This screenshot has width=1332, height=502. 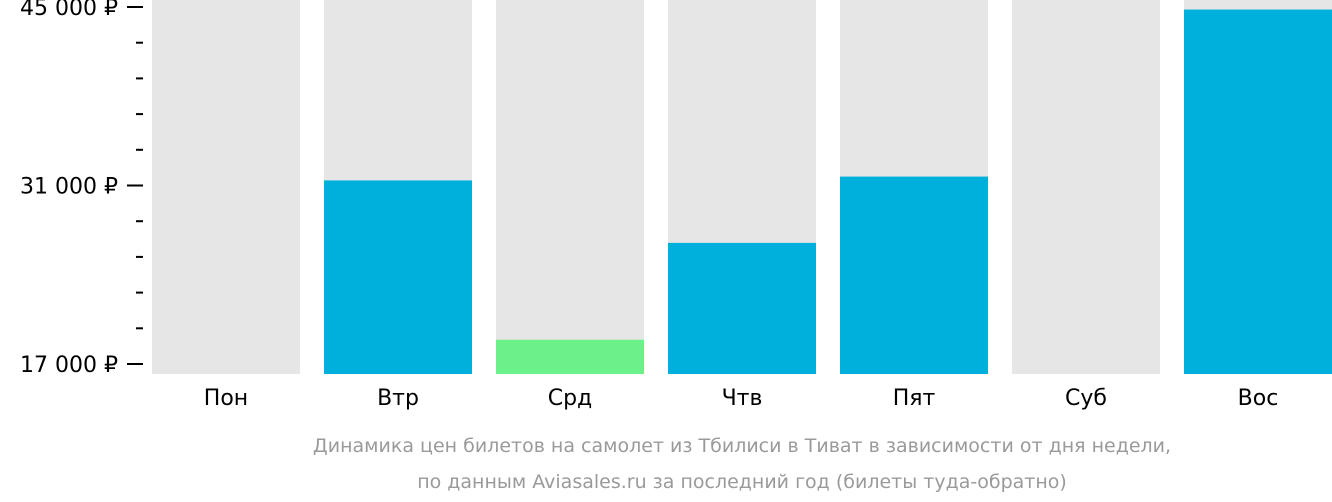 What do you see at coordinates (398, 398) in the screenshot?
I see `x-tick-label: Втр` at bounding box center [398, 398].